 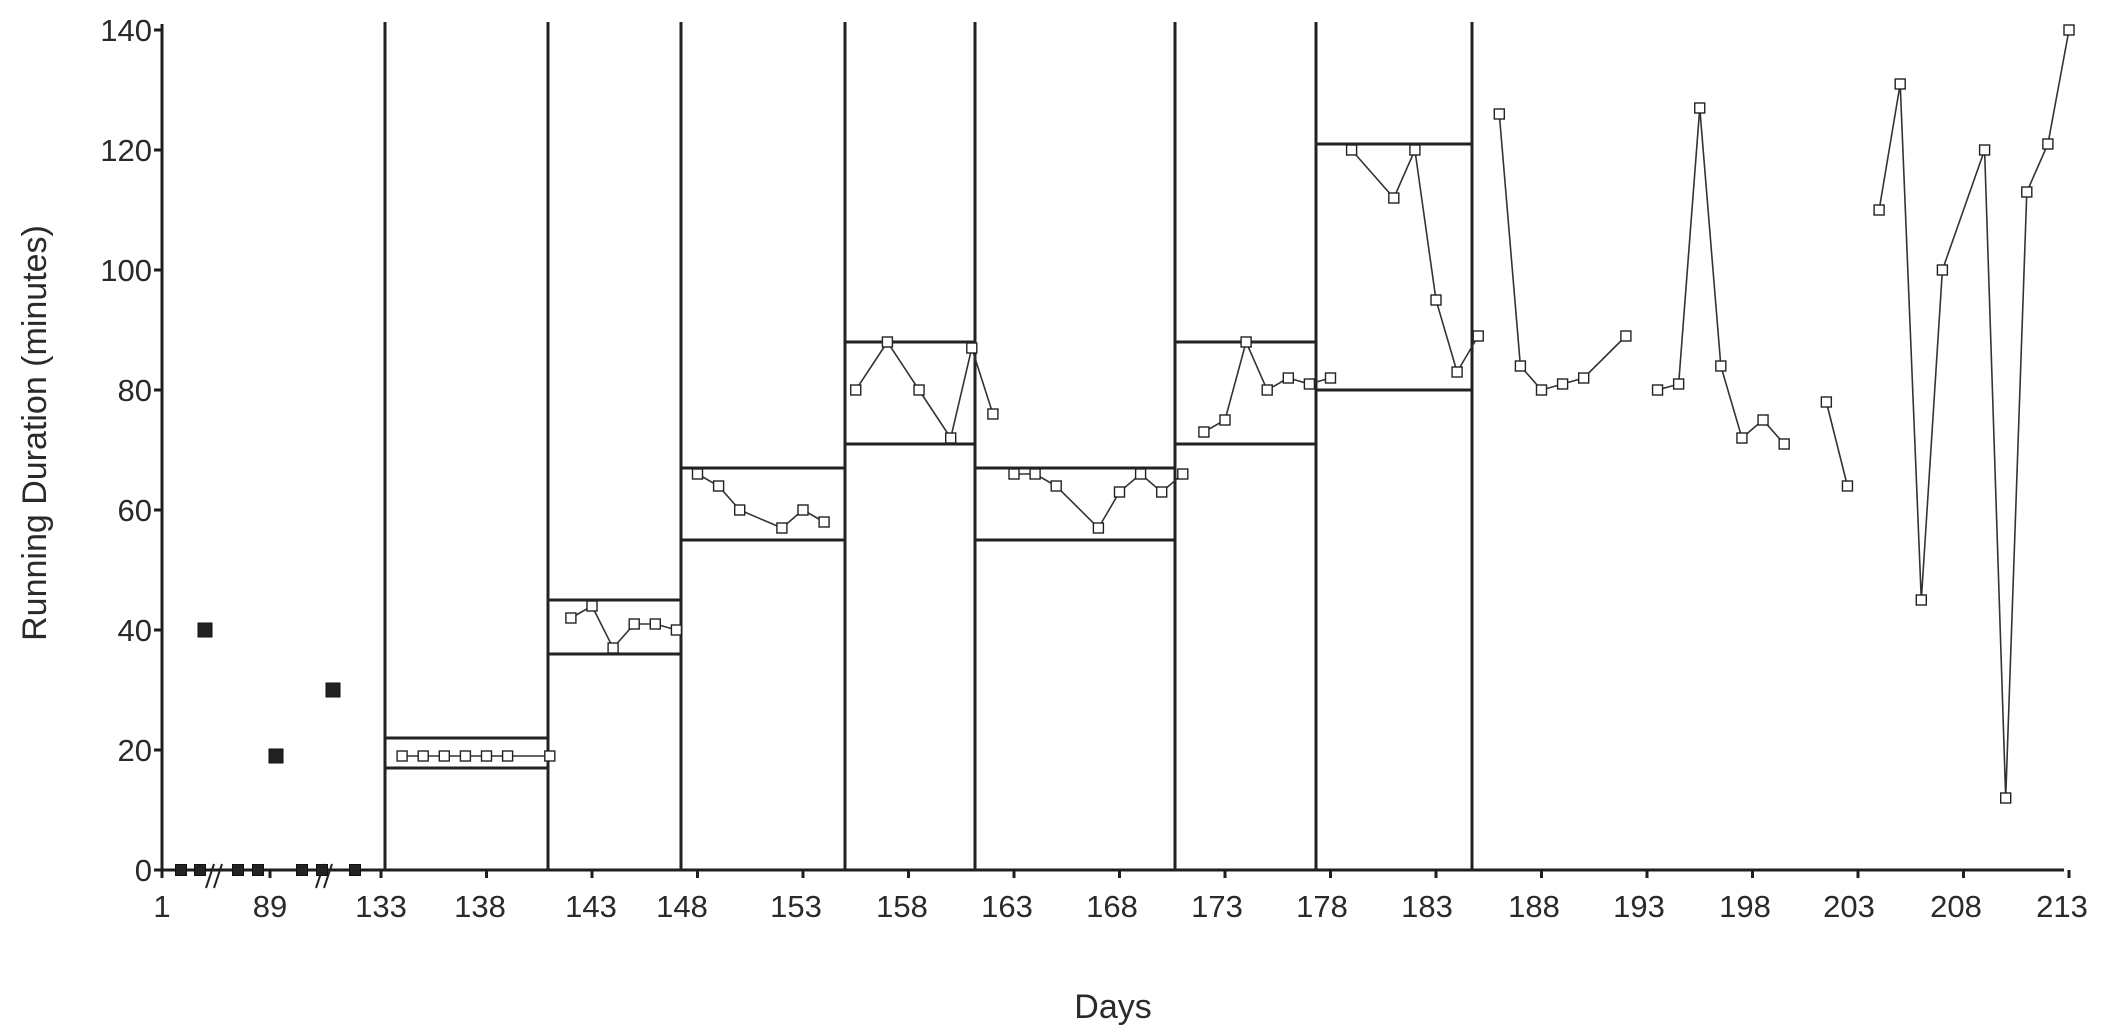 What do you see at coordinates (1534, 906) in the screenshot?
I see `x-tick-label: 188` at bounding box center [1534, 906].